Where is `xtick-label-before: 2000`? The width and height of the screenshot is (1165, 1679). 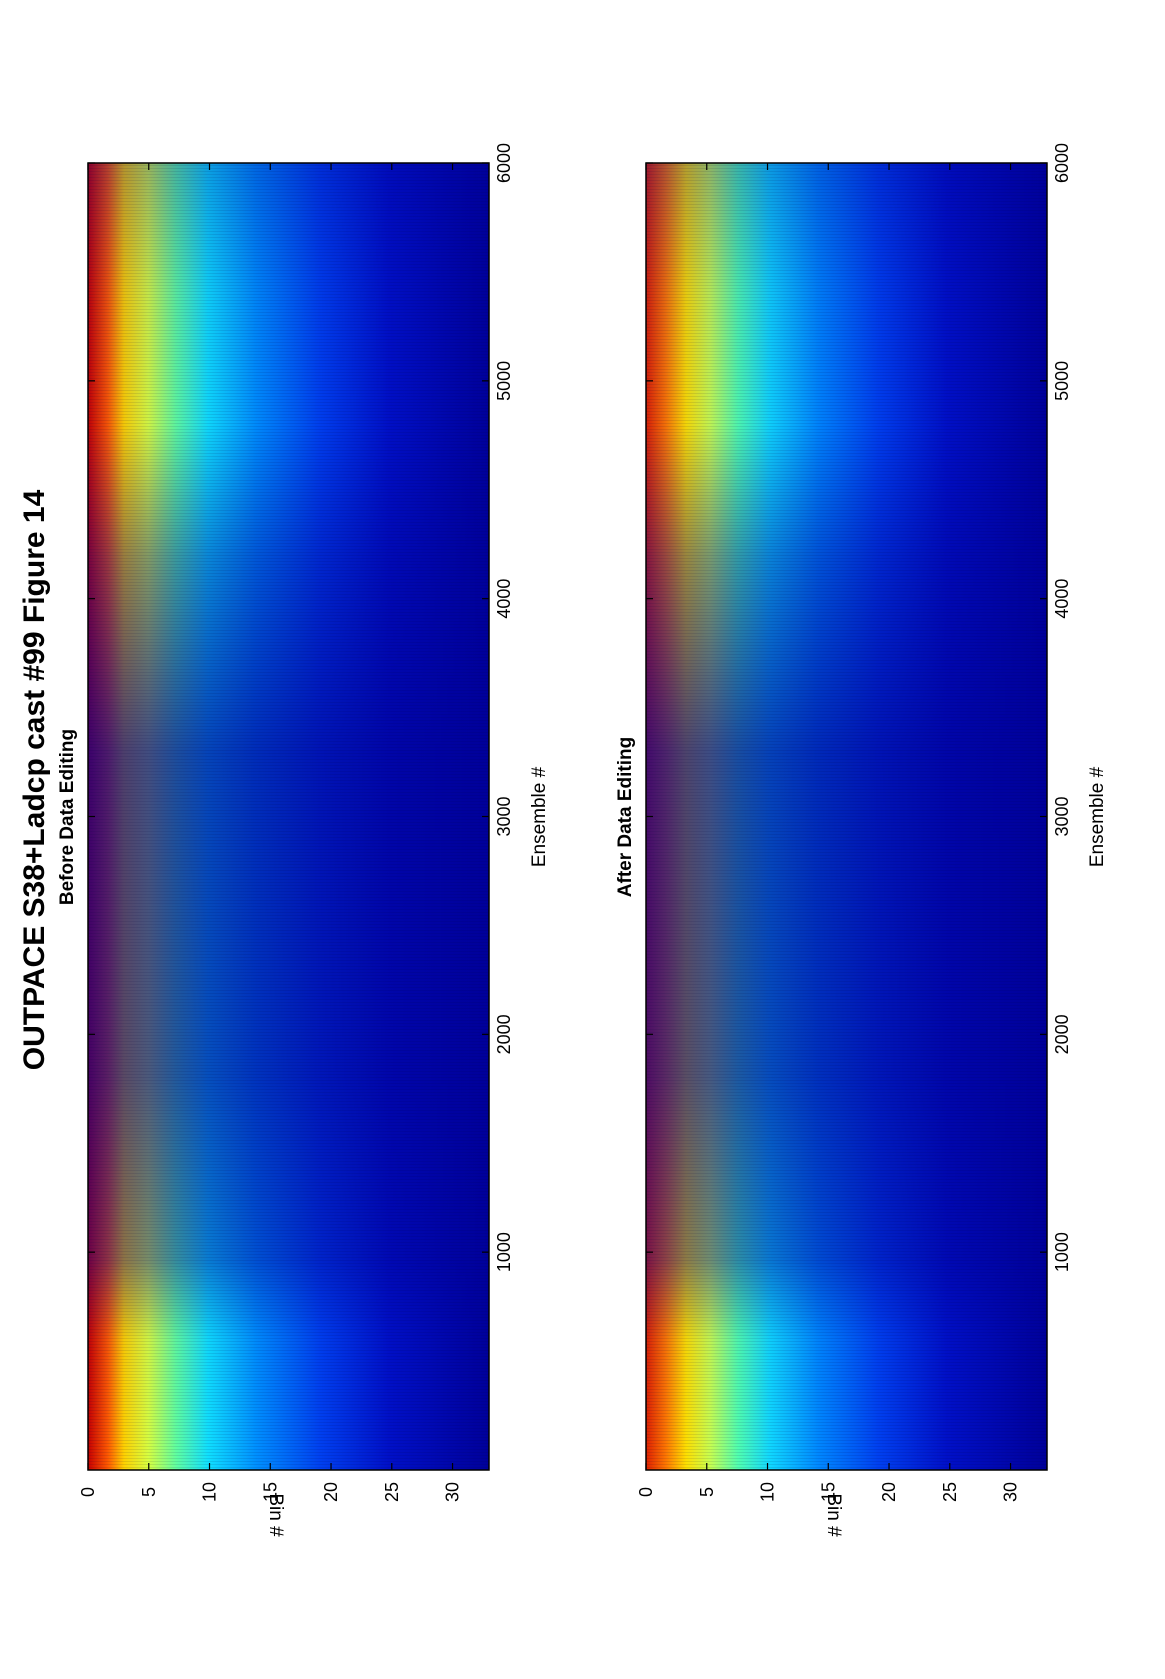
xtick-label-before: 2000 is located at coordinates (504, 1034).